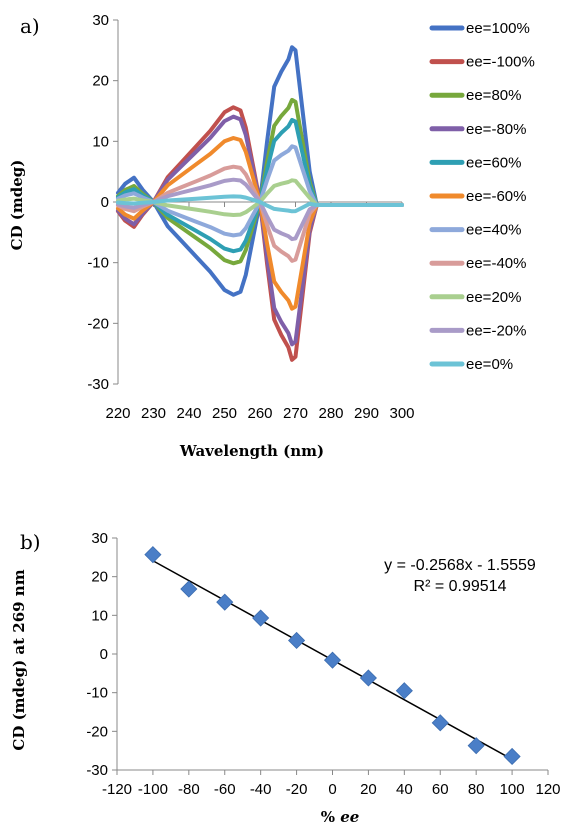 The width and height of the screenshot is (579, 830). Describe the element at coordinates (476, 789) in the screenshot. I see `x-tick-label-b: 80` at that location.